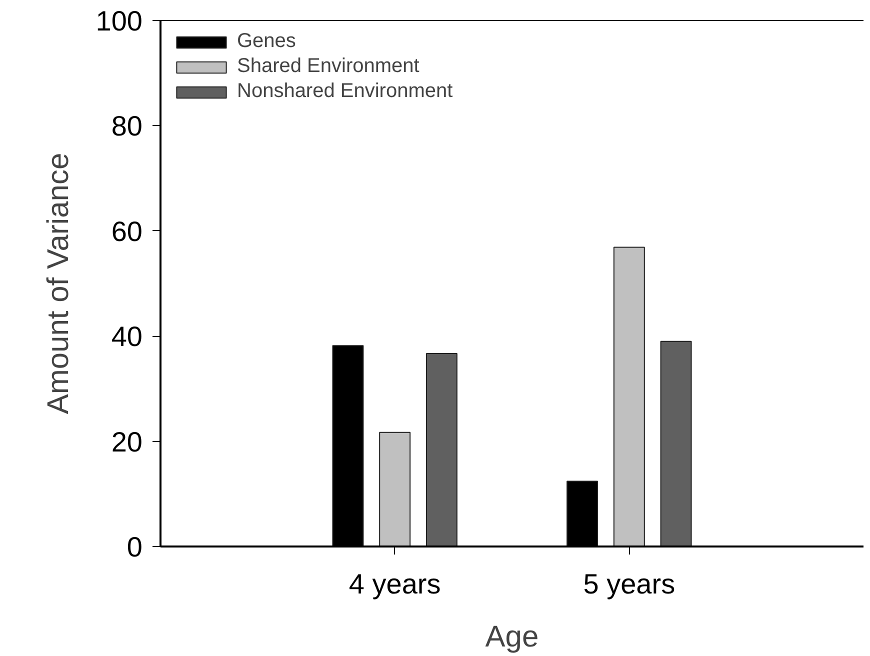 This screenshot has height=656, width=870. Describe the element at coordinates (345, 91) in the screenshot. I see `legend-label: Nonshared Environment` at that location.